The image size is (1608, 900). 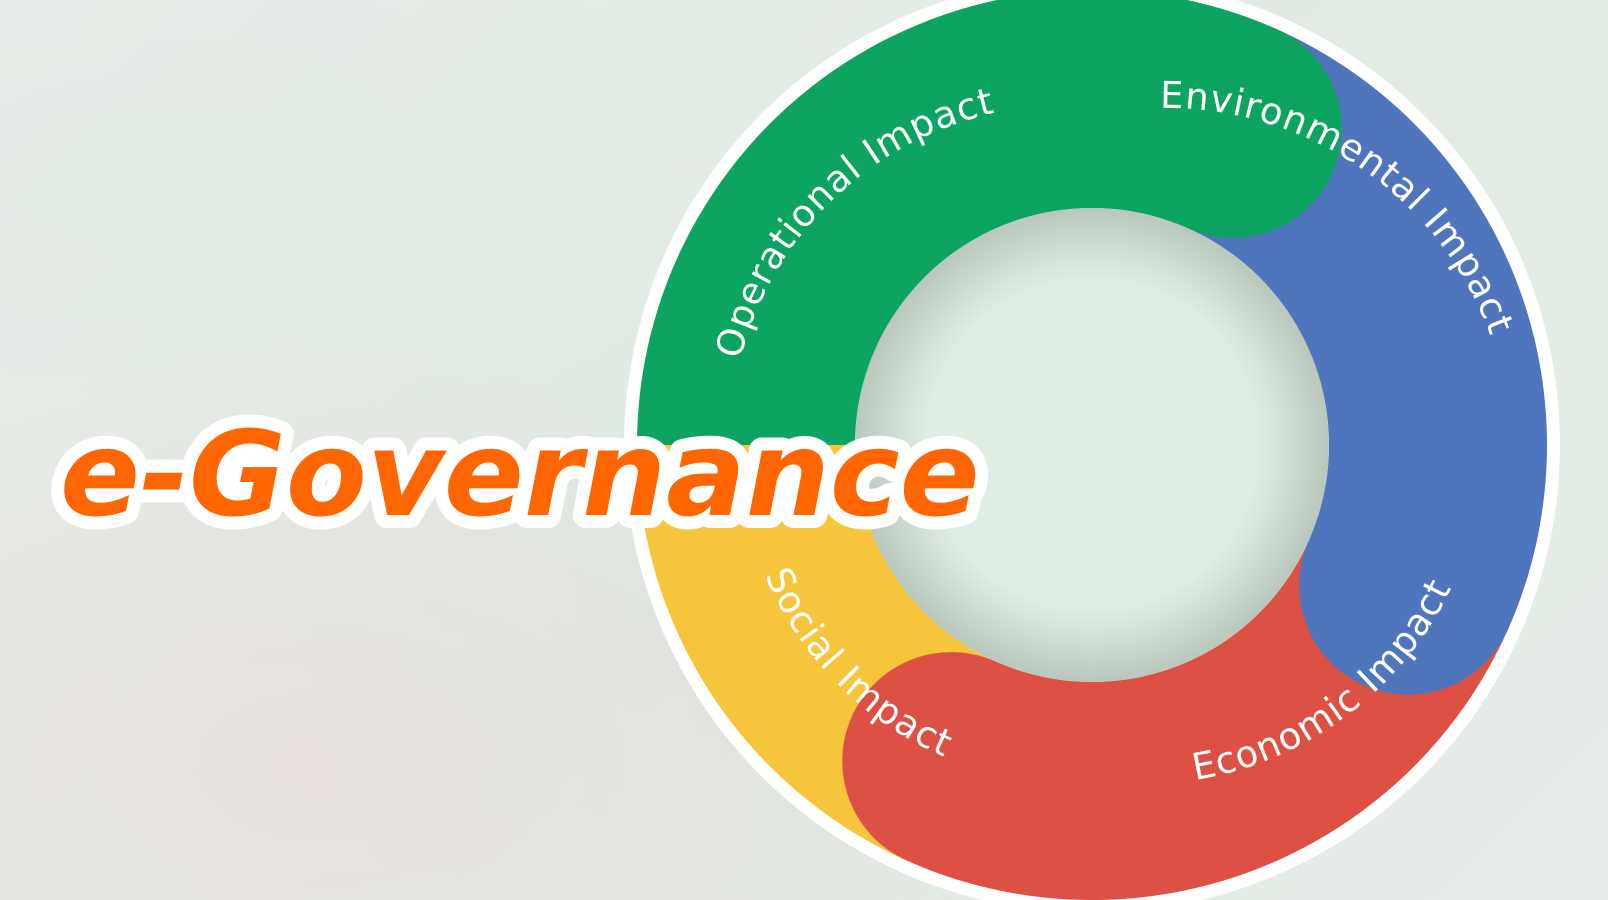 I want to click on page-title-outline: e-Governance, so click(x=520, y=474).